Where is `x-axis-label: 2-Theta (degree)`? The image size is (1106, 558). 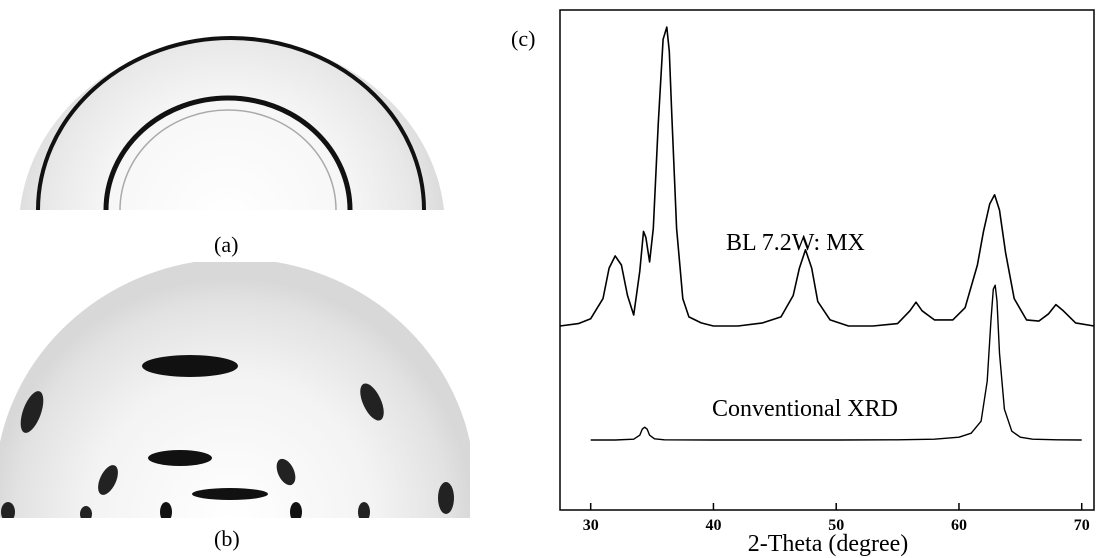
x-axis-label: 2-Theta (degree) is located at coordinates (828, 544).